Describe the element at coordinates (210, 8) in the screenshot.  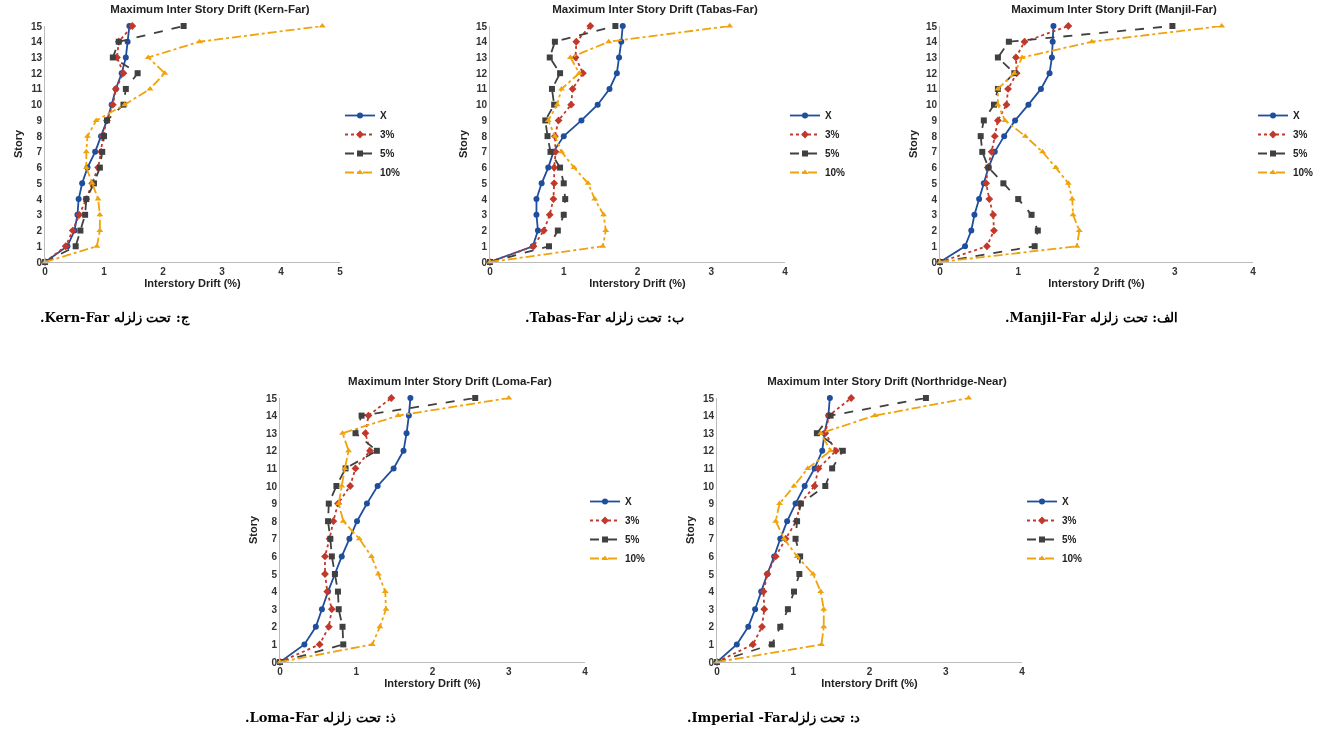
I see `chart-title: Maximum Inter Story Drift (Kern-Far)` at that location.